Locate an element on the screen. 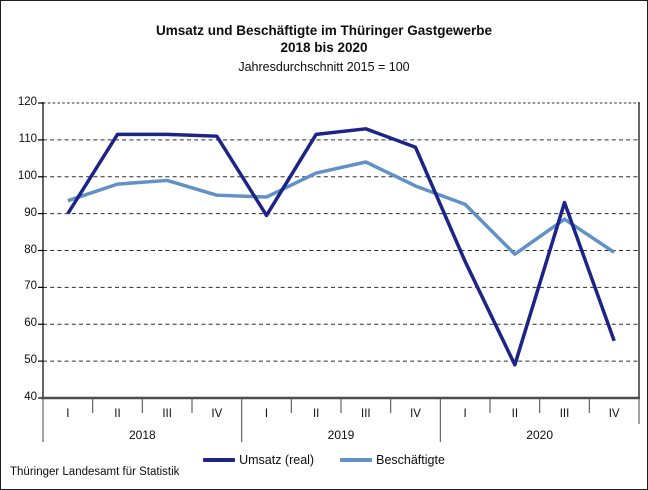 This screenshot has height=490, width=648. y-tick-label-90: 90 is located at coordinates (30, 212).